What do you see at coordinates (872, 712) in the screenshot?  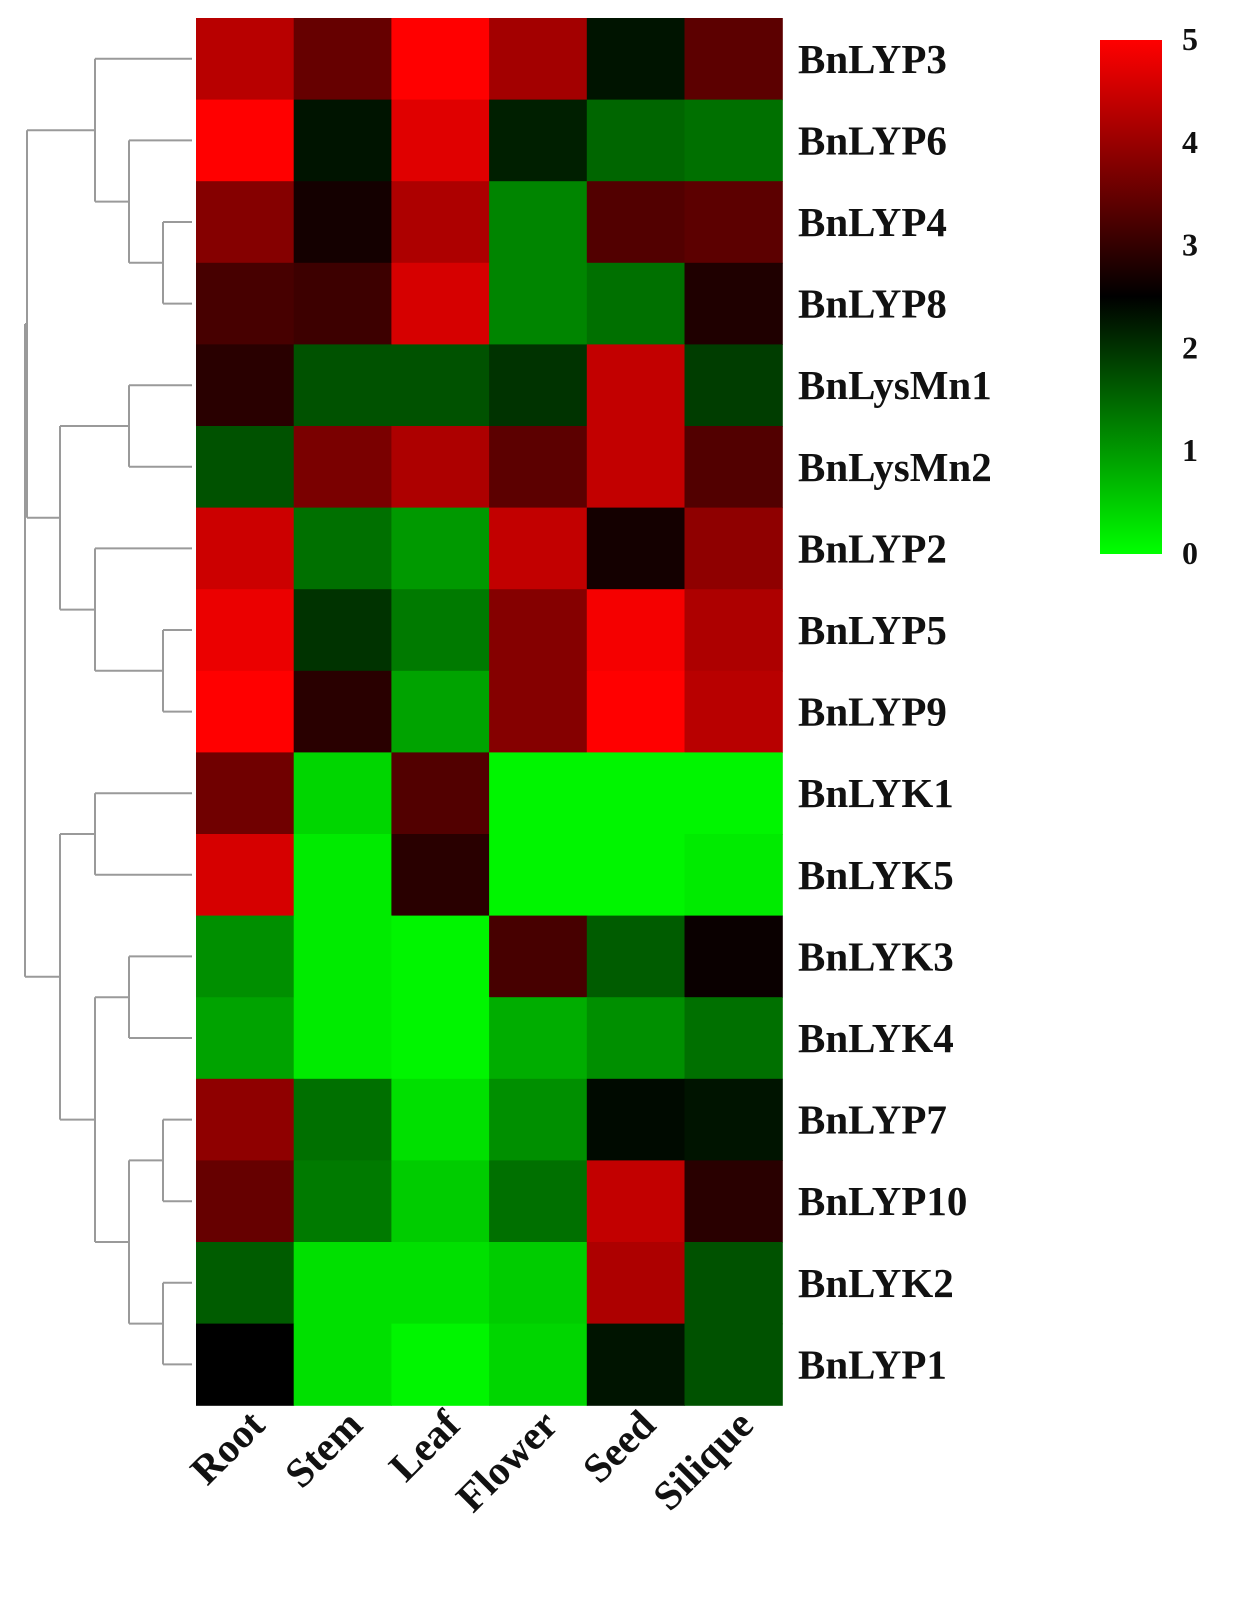 I see `row-label-BnLYP9: BnLYP9` at bounding box center [872, 712].